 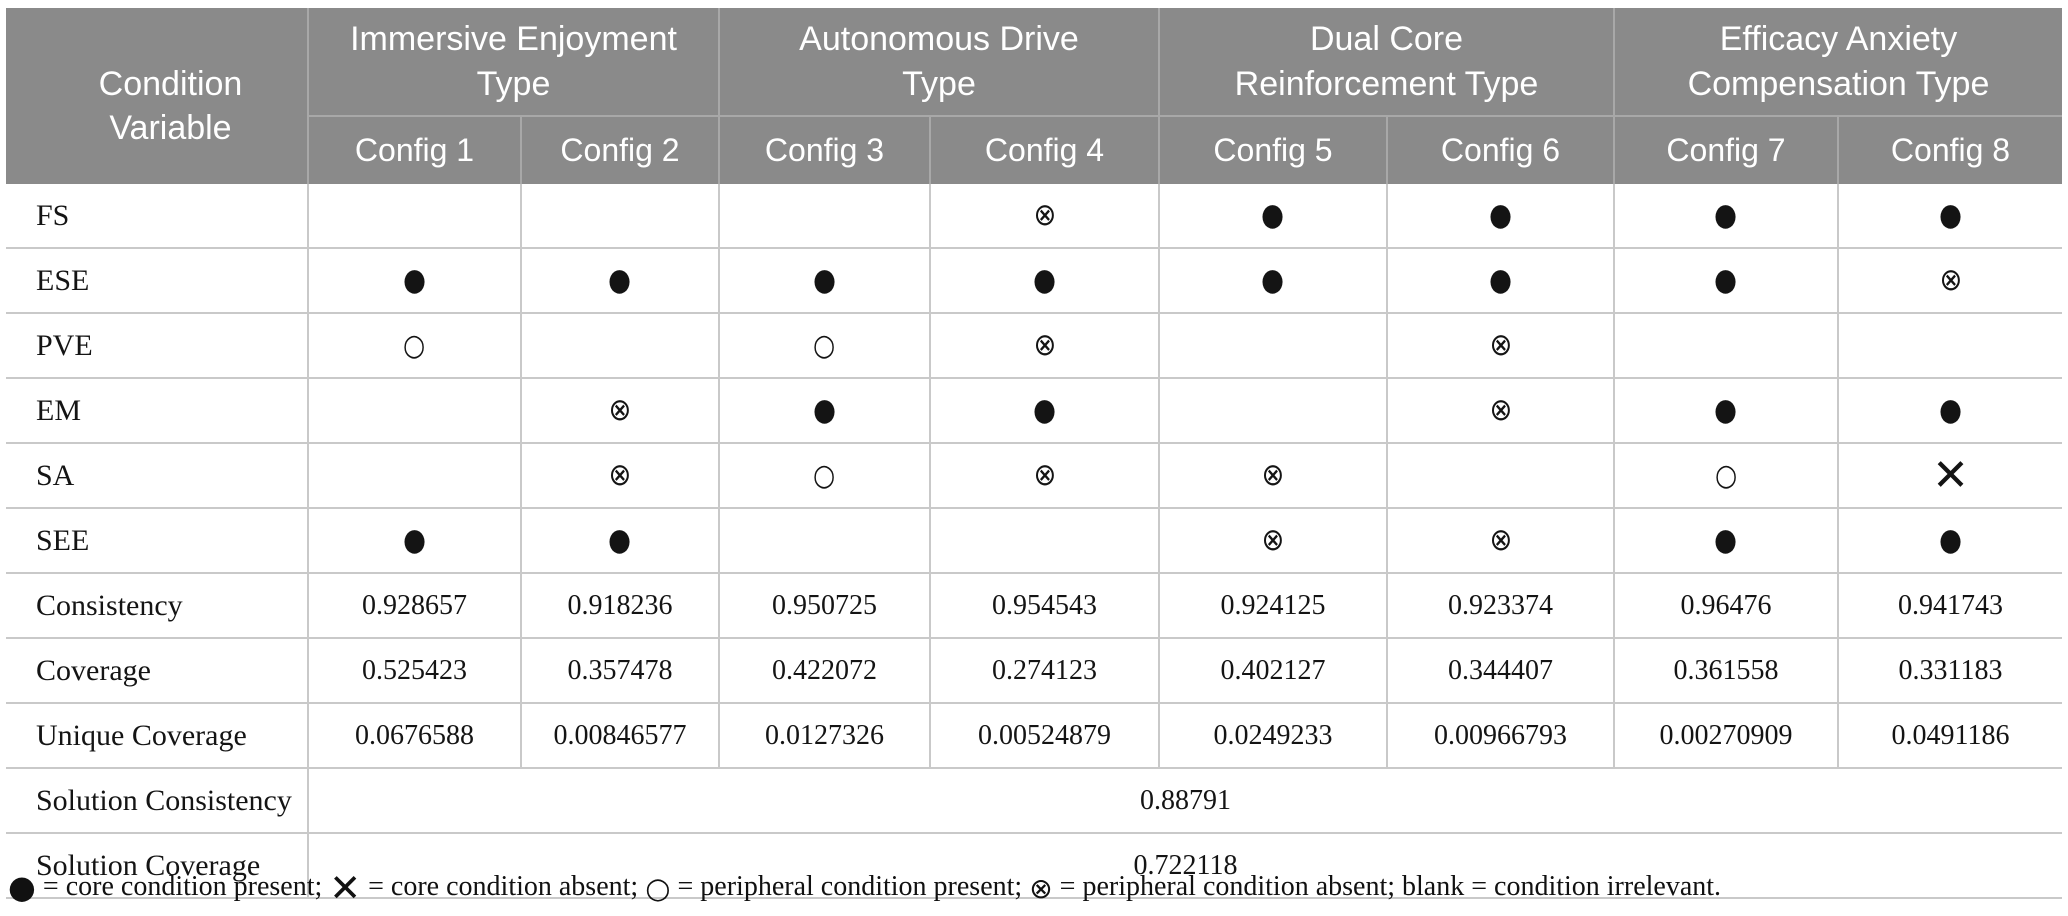 What do you see at coordinates (157, 345) in the screenshot?
I see `row-label: PVE` at bounding box center [157, 345].